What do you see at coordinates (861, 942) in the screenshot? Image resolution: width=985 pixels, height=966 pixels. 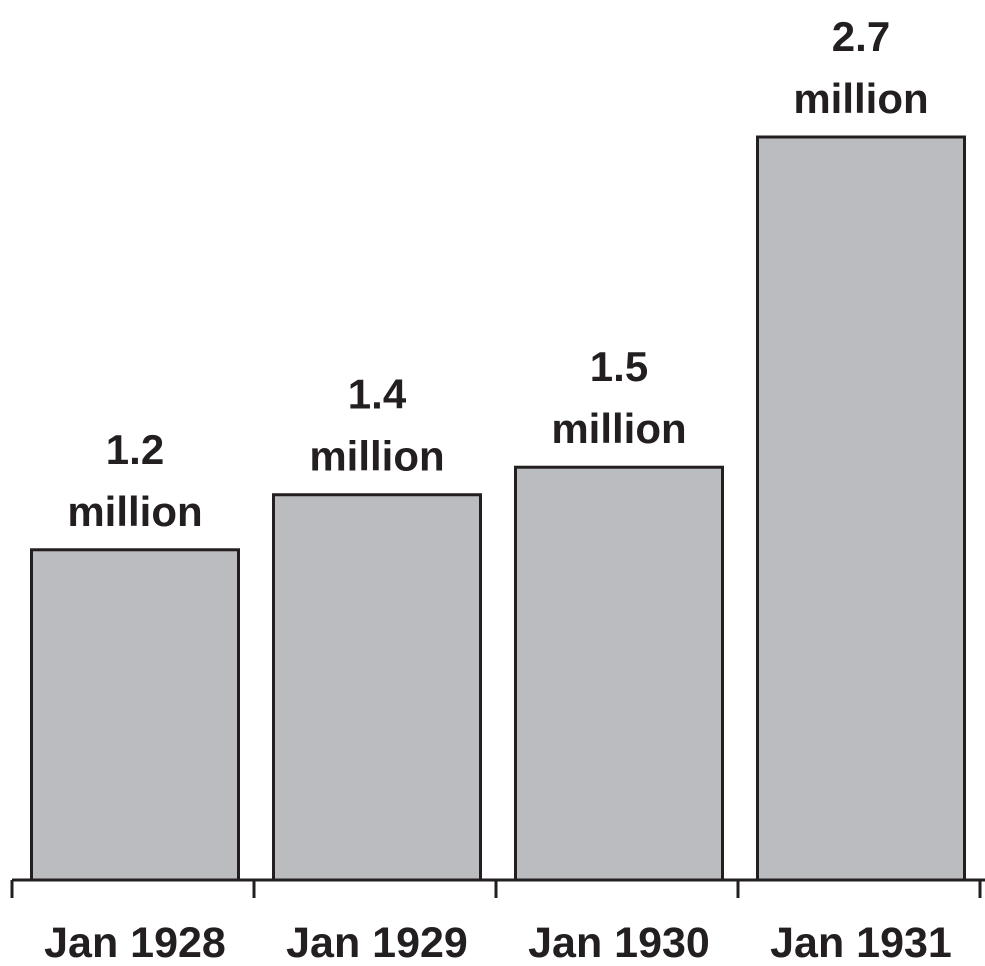 I see `x-tick-label: Jan 1931` at bounding box center [861, 942].